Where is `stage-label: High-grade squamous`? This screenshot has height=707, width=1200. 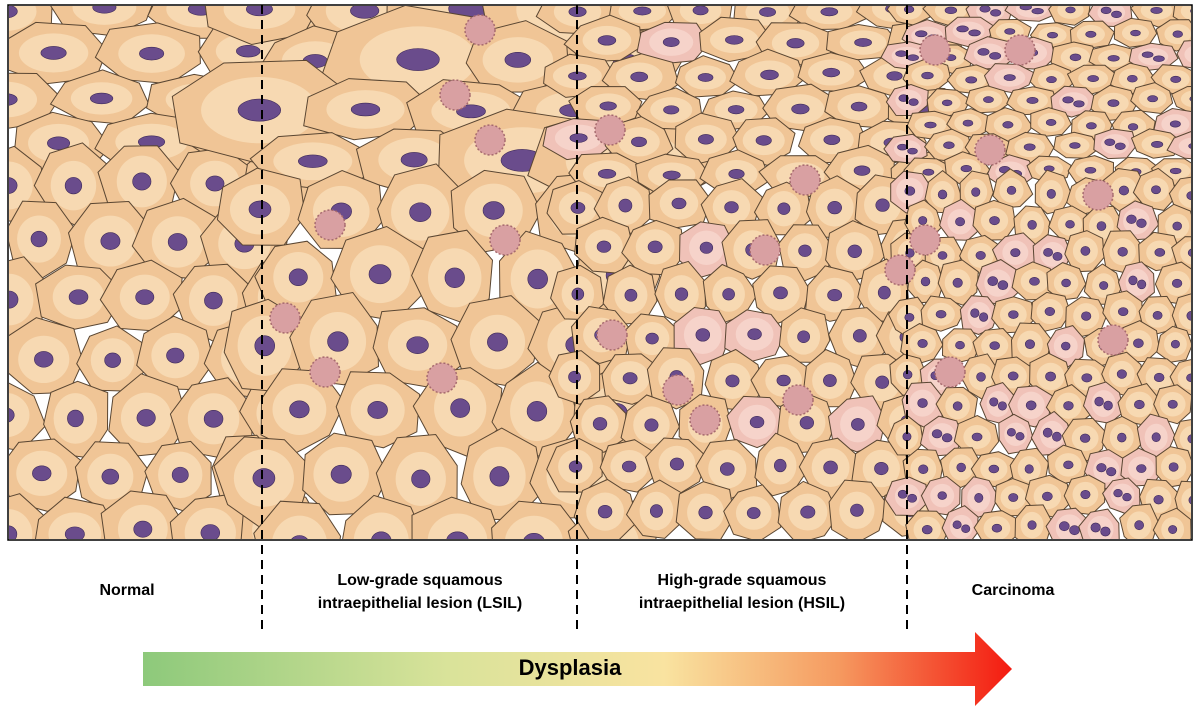 stage-label: High-grade squamous is located at coordinates (742, 580).